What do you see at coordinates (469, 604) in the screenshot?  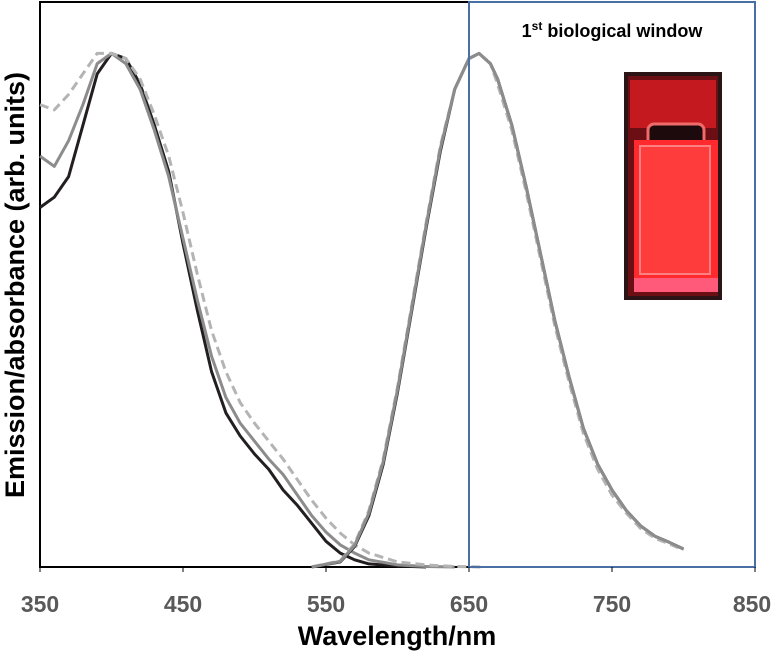 I see `x-tick-label: 650` at bounding box center [469, 604].